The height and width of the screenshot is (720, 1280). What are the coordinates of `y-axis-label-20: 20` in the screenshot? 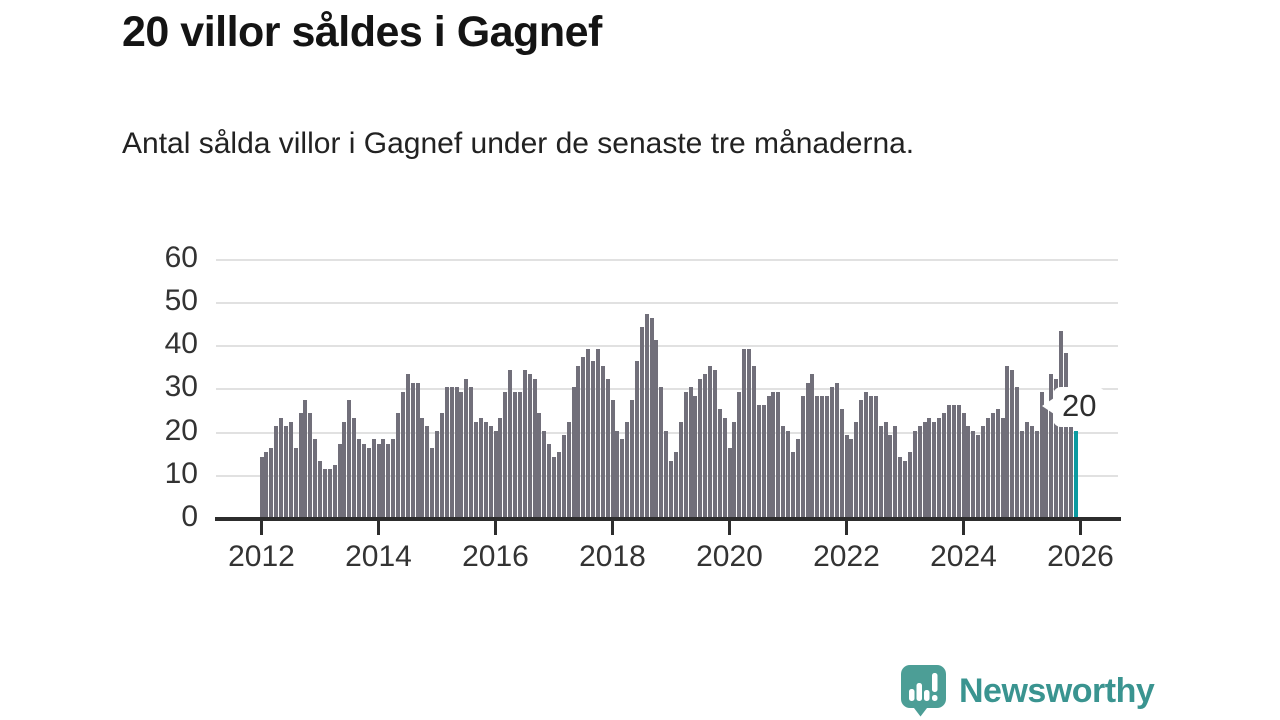 It's located at (181, 430).